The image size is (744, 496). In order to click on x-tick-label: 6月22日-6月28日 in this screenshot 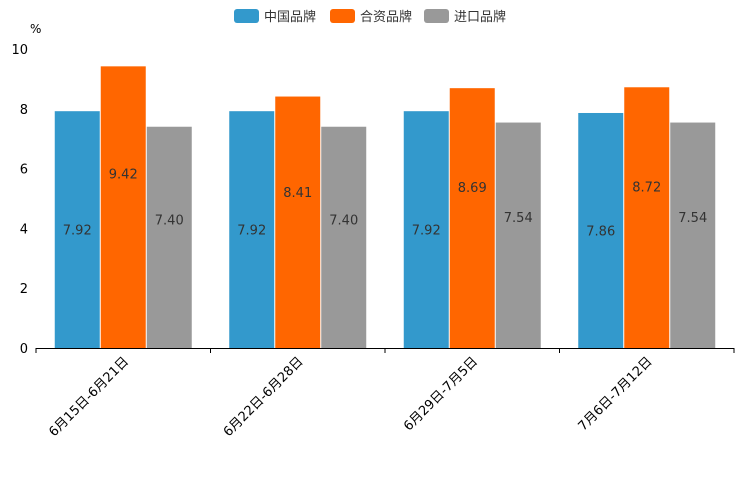, I will do `click(264, 397)`.